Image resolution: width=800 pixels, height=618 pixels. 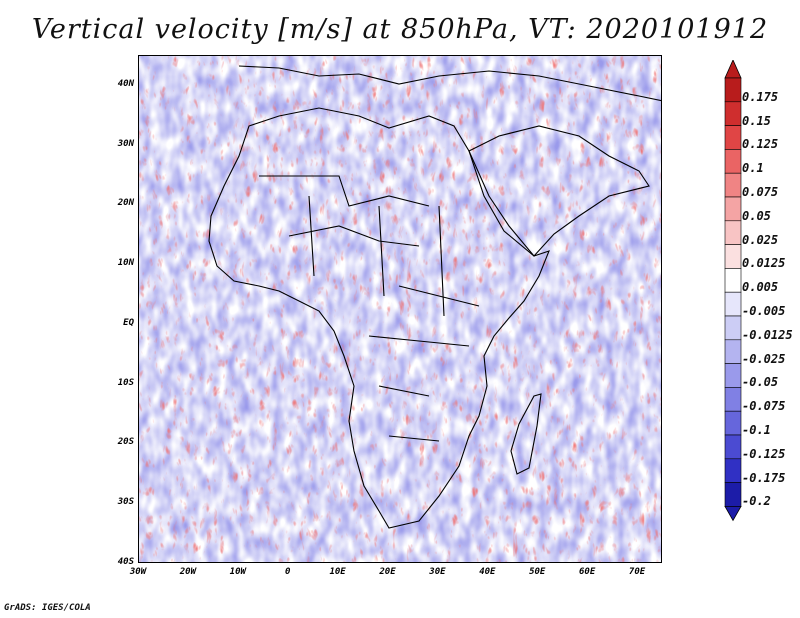 I want to click on colorbar-tick-label: 0.05, so click(x=756, y=215).